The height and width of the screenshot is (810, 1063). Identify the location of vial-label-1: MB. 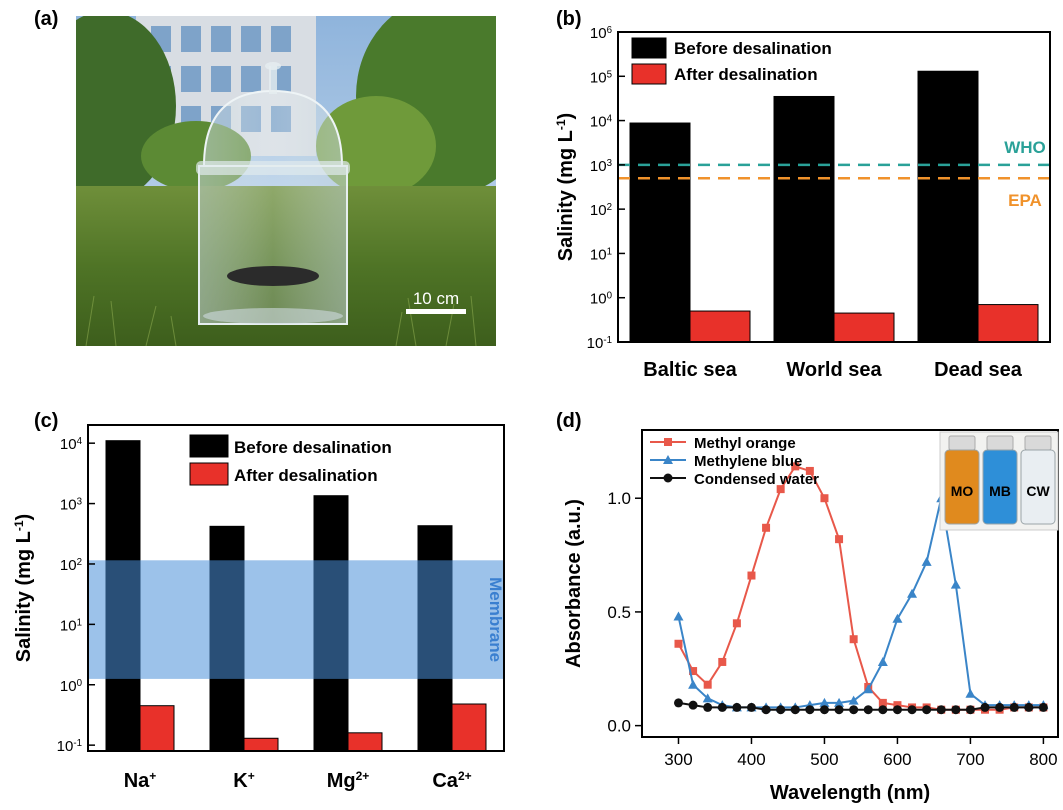
(1000, 491).